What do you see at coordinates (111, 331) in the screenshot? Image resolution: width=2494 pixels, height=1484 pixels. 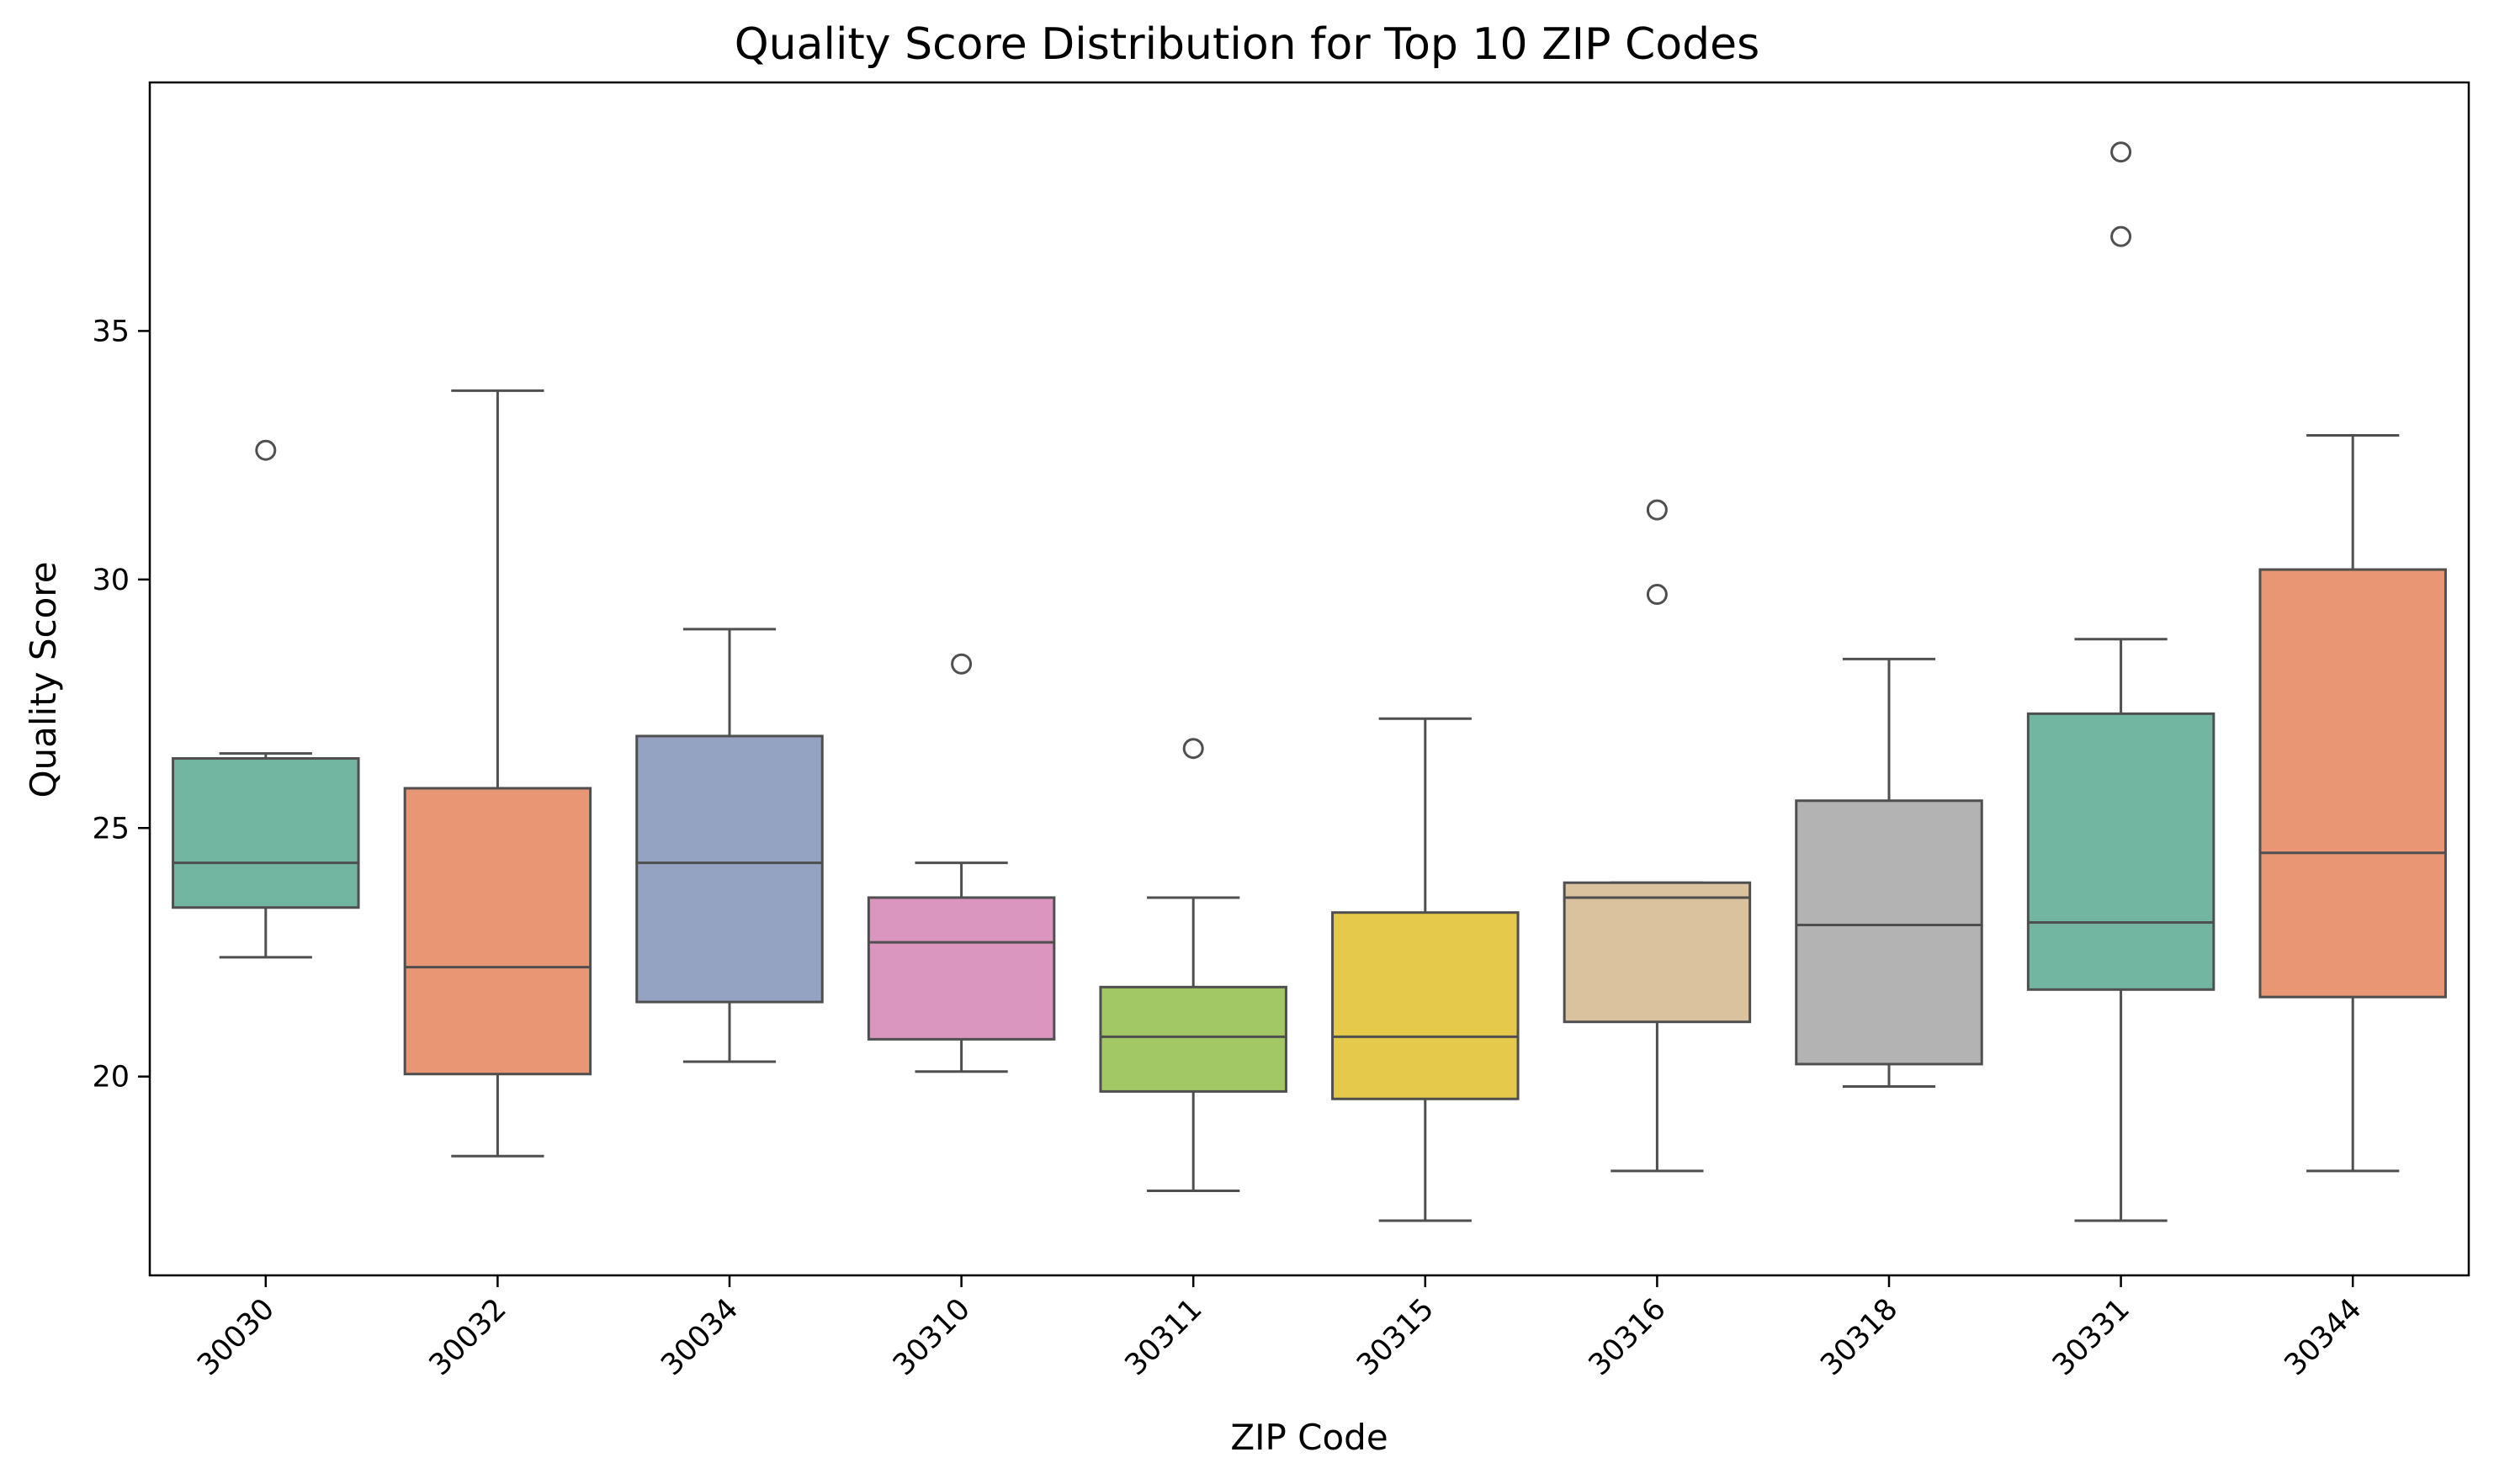 I see `y-tick-label: 35` at bounding box center [111, 331].